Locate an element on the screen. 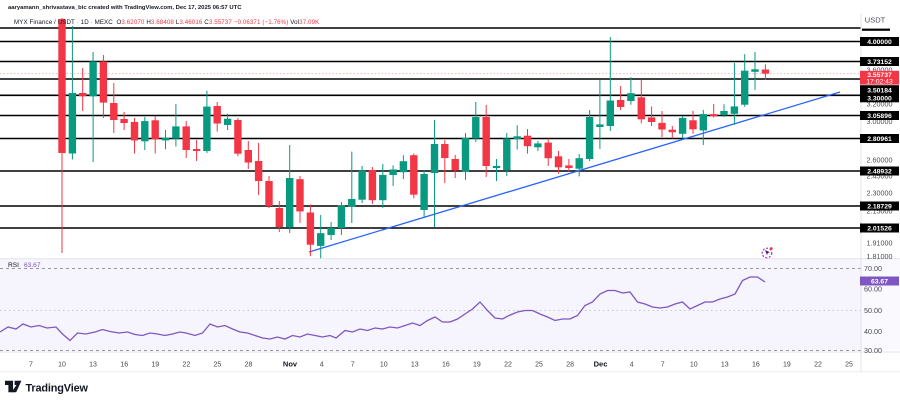 The width and height of the screenshot is (900, 400). svg-text: 60.00 is located at coordinates (873, 289).